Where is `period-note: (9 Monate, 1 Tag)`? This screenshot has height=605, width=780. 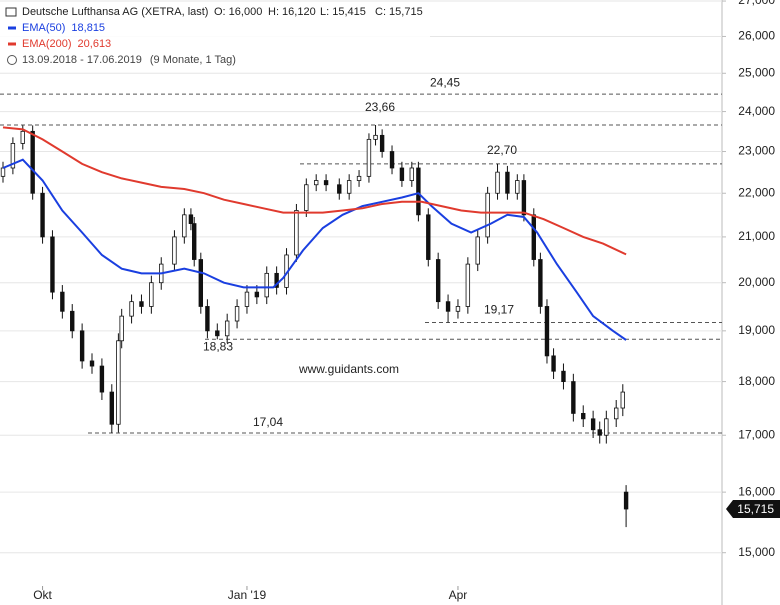 period-note: (9 Monate, 1 Tag) is located at coordinates (193, 60).